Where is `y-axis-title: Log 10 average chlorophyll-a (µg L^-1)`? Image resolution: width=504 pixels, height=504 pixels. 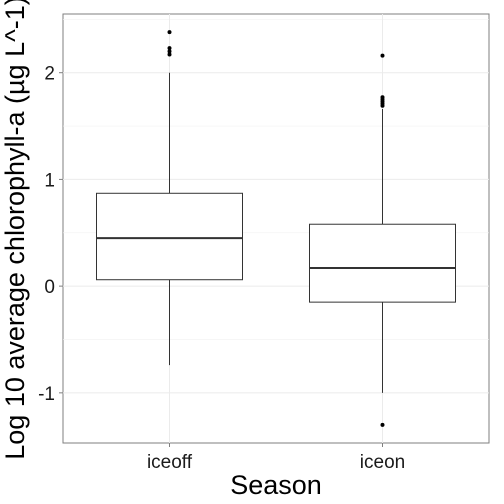 y-axis-title: Log 10 average chlorophyll-a (µg L^-1) is located at coordinates (15, 230).